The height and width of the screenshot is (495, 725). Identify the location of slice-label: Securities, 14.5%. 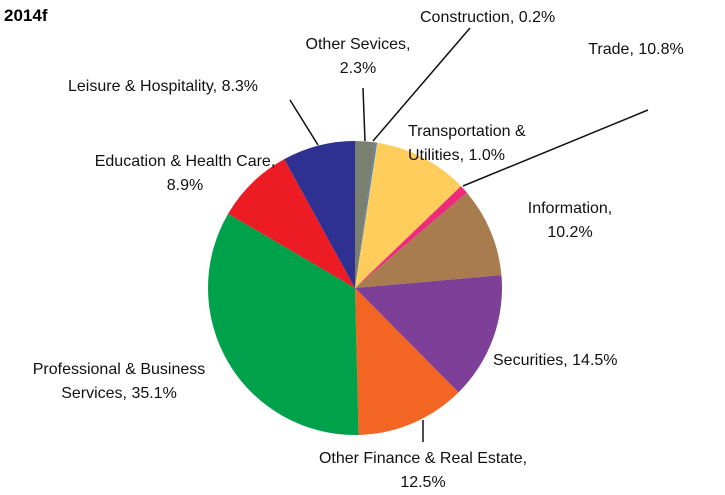
(578, 361).